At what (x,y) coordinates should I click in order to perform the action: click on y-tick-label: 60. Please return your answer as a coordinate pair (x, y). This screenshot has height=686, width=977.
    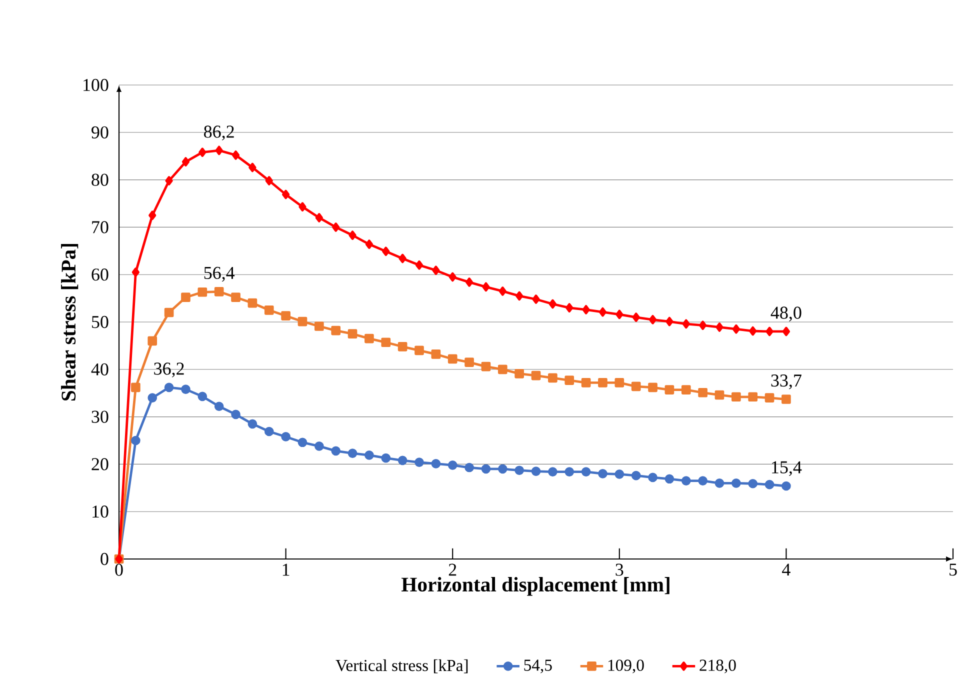
    Looking at the image, I should click on (100, 274).